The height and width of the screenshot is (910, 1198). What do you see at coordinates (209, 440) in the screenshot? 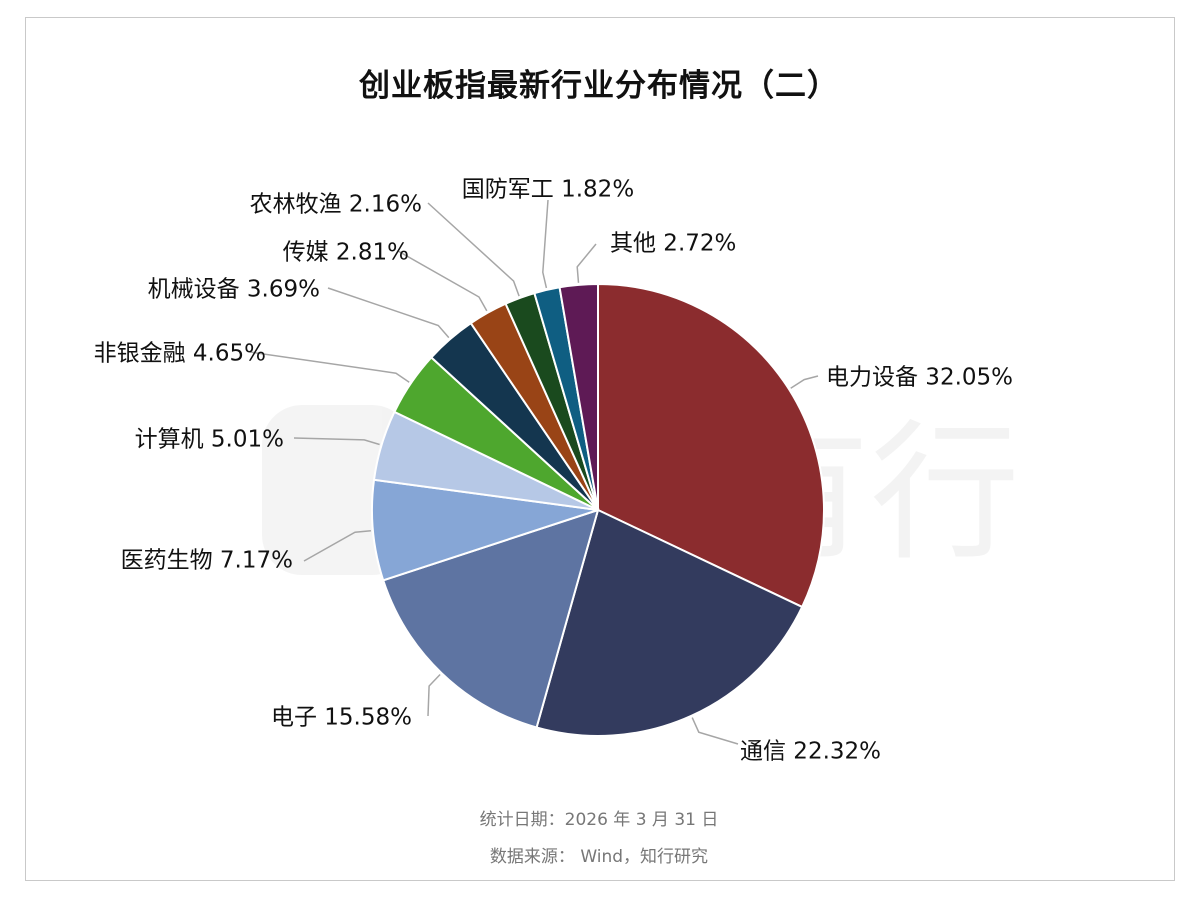
I see `data-label-5: 计算机 5.01%` at bounding box center [209, 440].